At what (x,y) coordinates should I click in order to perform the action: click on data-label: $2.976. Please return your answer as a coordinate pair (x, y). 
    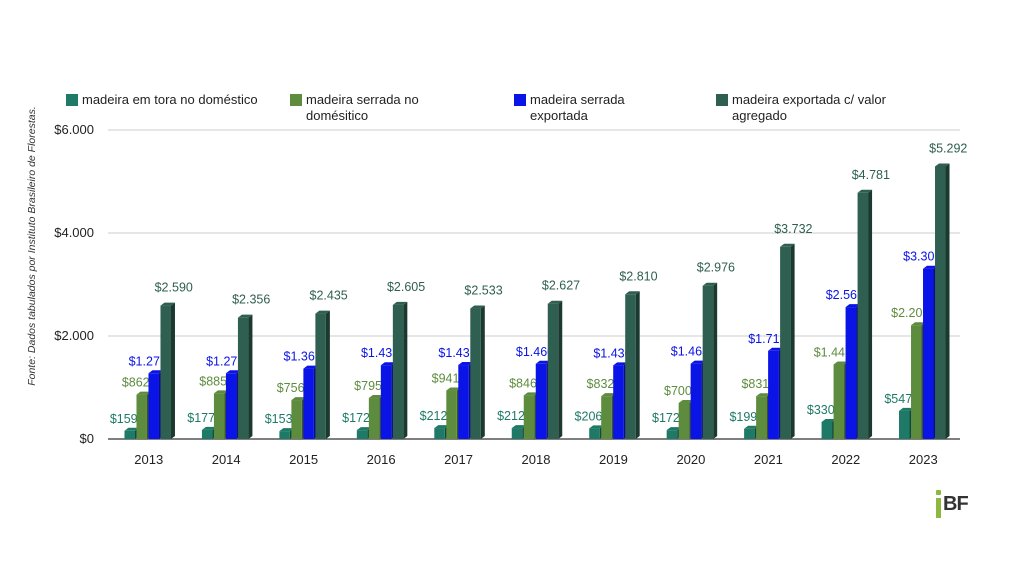
    Looking at the image, I should click on (716, 268).